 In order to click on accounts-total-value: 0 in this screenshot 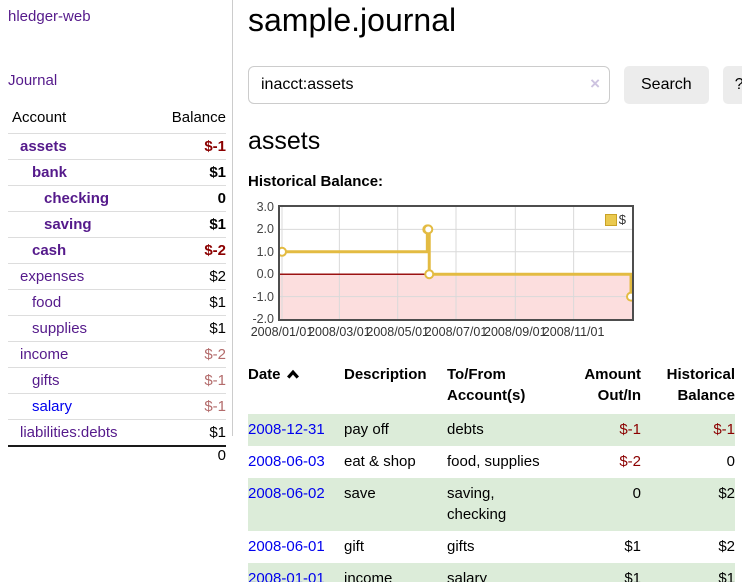, I will do `click(117, 454)`.